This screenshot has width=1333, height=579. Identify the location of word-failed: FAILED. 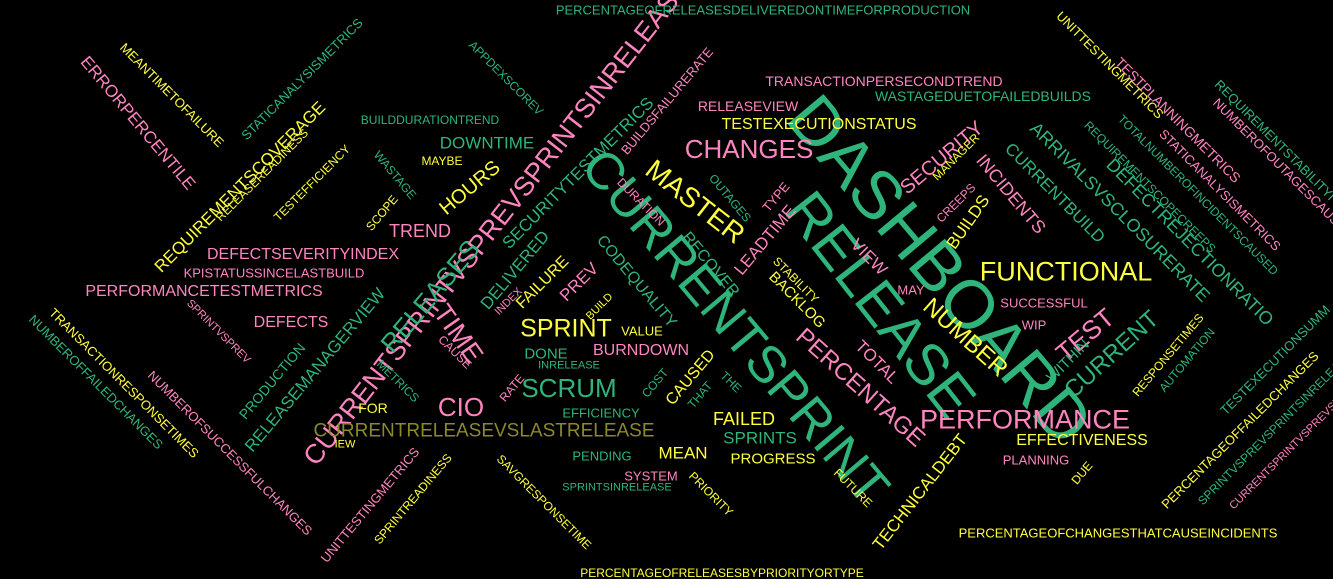
(744, 419).